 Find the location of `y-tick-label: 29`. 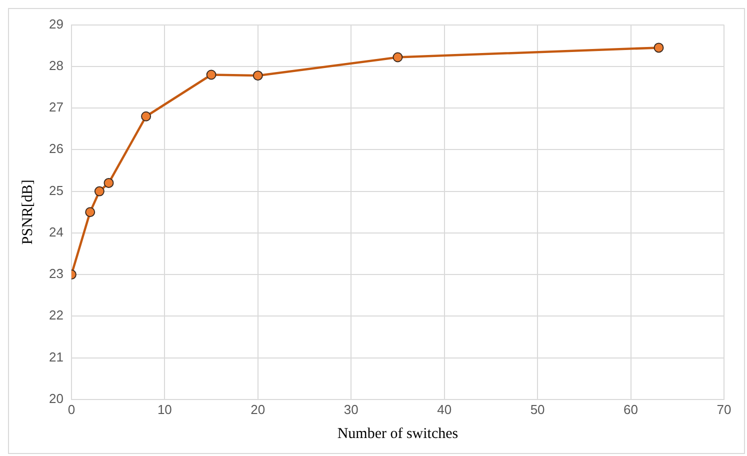

y-tick-label: 29 is located at coordinates (56, 24).